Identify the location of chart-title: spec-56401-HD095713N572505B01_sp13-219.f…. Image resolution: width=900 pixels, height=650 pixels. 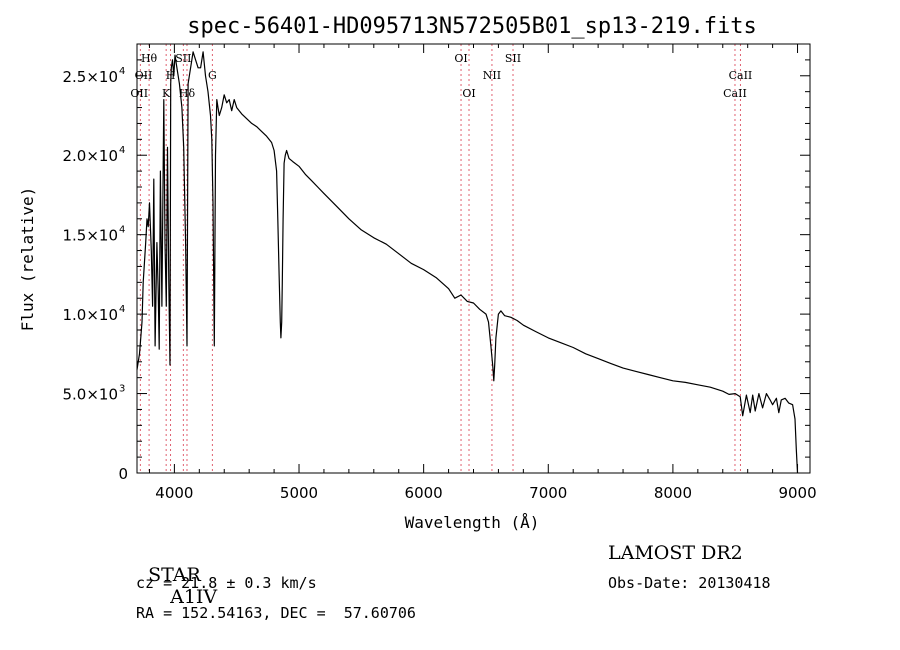
(472, 26).